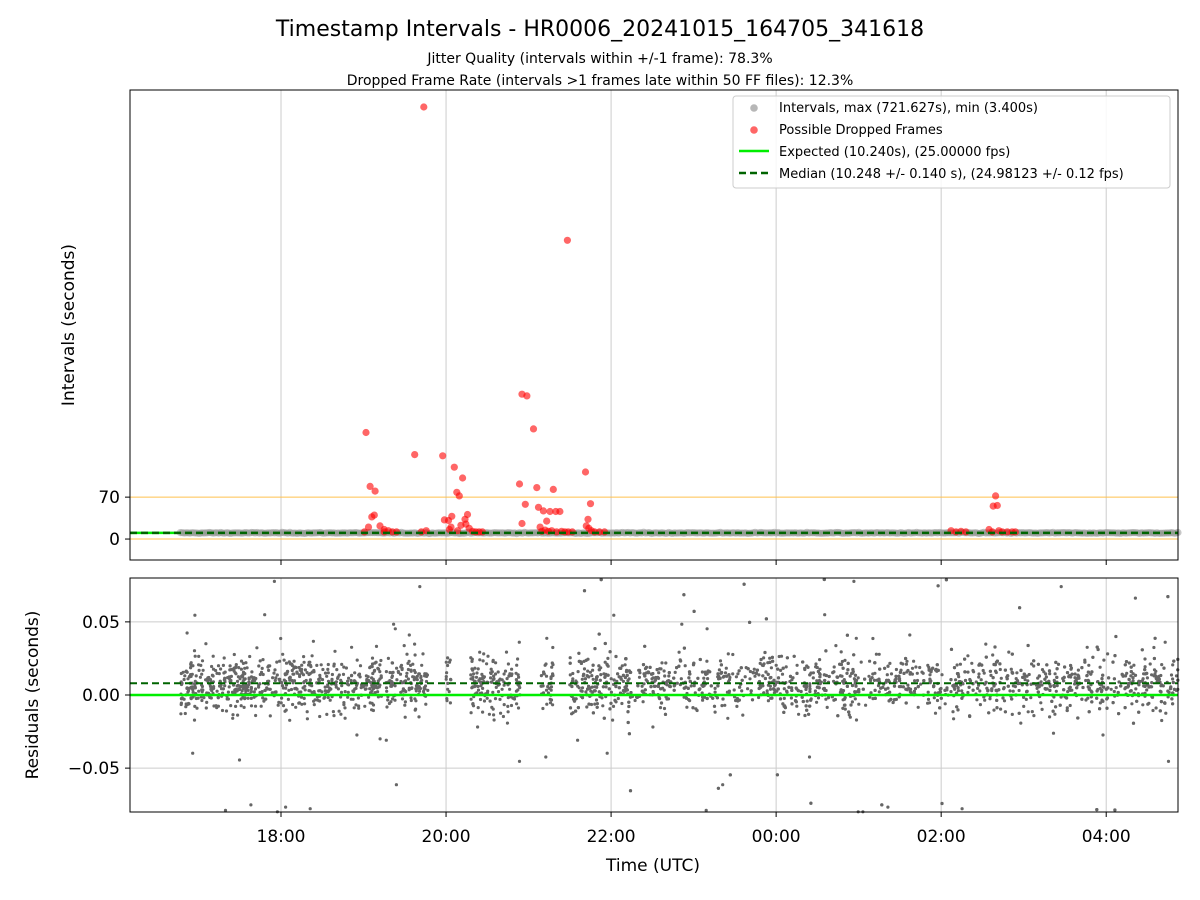 The width and height of the screenshot is (1200, 900). I want to click on time-x-tick-label: 00:00, so click(776, 837).